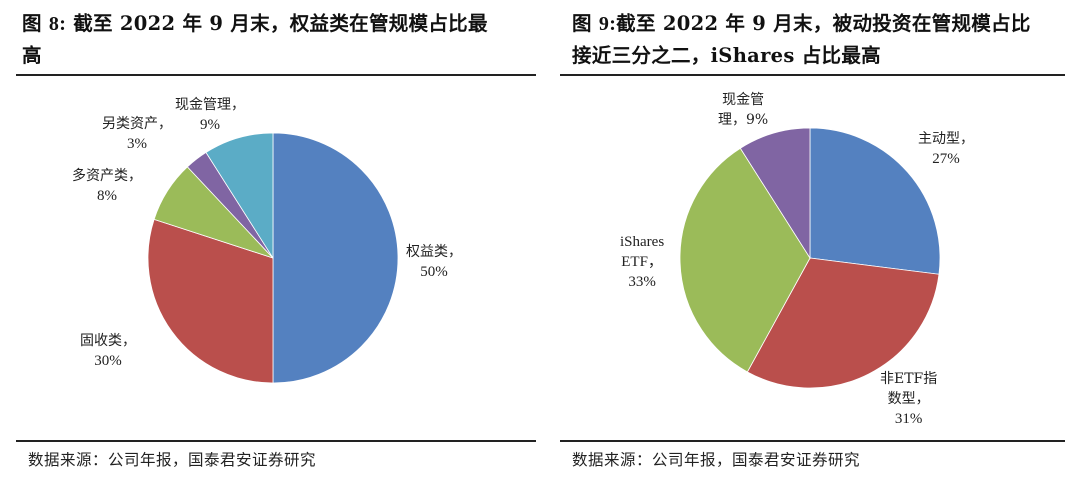 The image size is (1080, 481). I want to click on label-pct: 50%, so click(434, 272).